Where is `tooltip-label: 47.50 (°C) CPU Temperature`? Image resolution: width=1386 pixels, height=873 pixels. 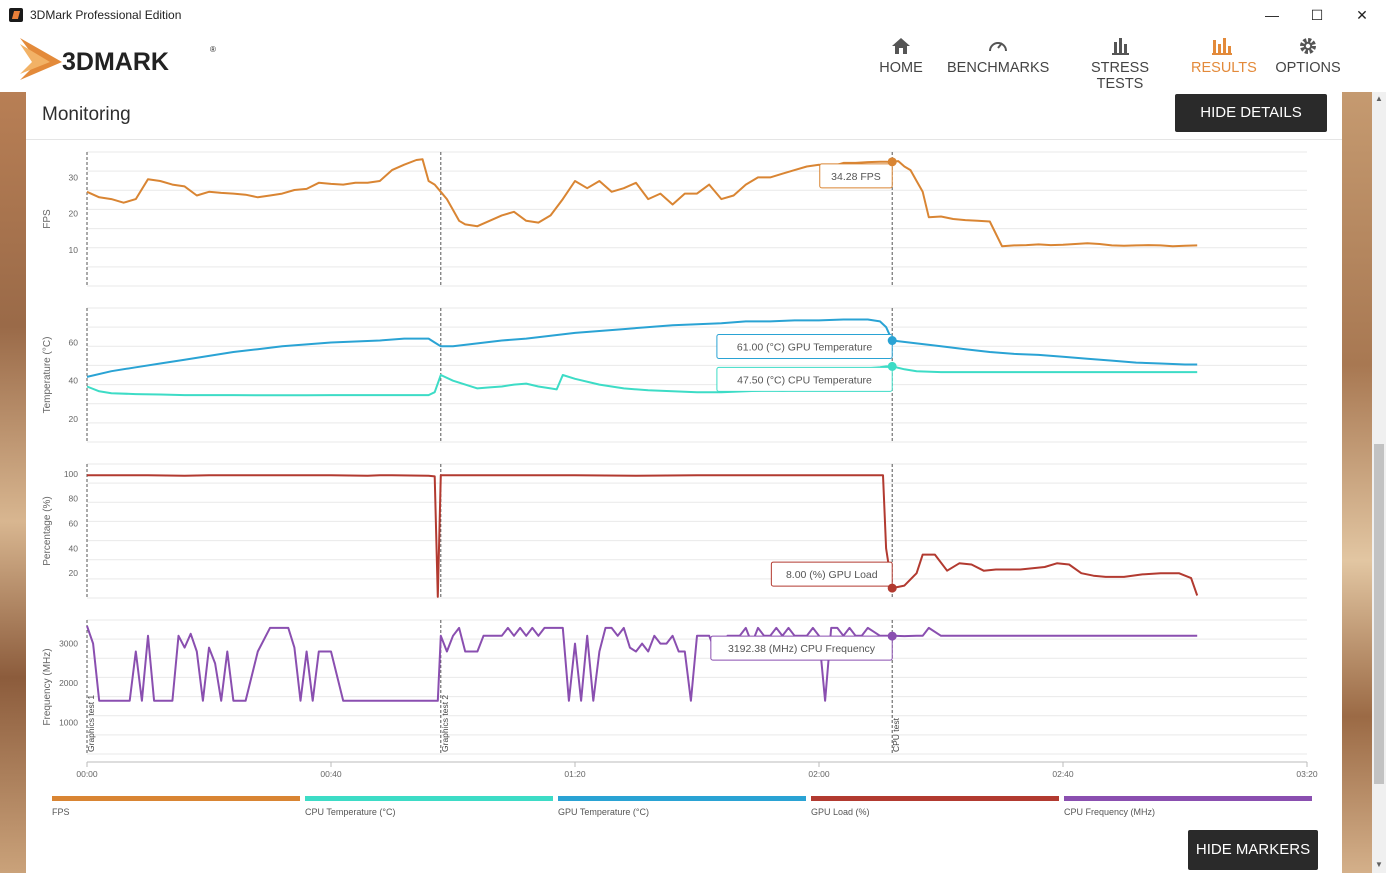 tooltip-label: 47.50 (°C) CPU Temperature is located at coordinates (804, 380).